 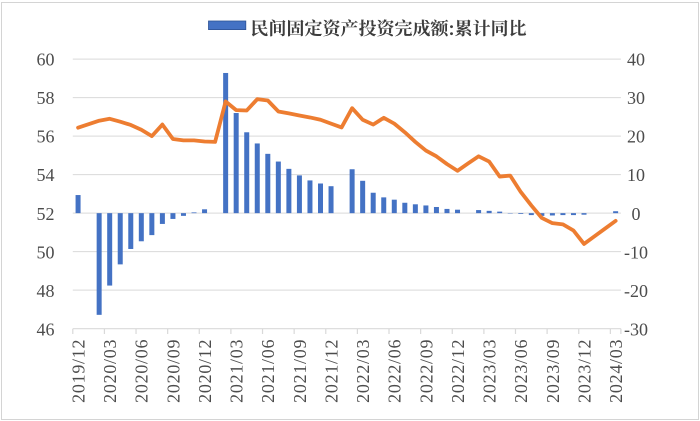 I want to click on svg-text: 2020/09, so click(x=173, y=371).